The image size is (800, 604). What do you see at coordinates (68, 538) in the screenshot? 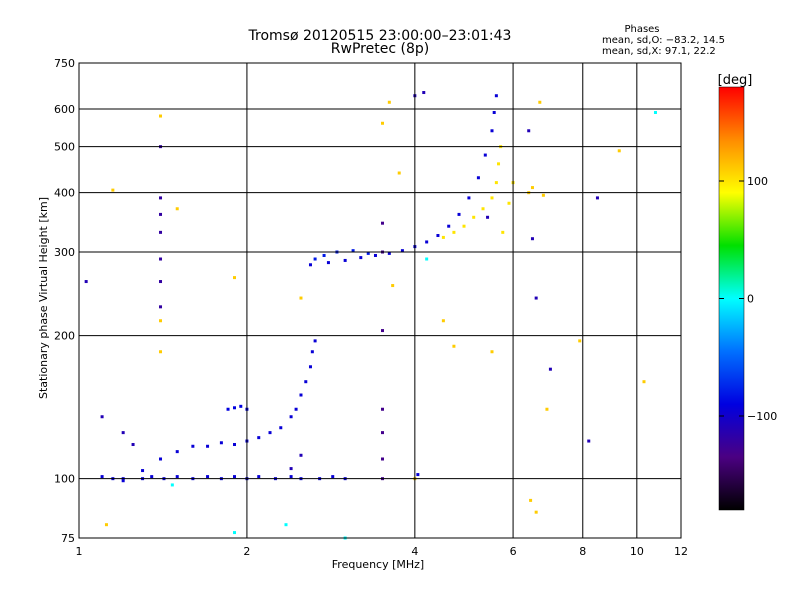
I see `y-tick-label: 75` at bounding box center [68, 538].